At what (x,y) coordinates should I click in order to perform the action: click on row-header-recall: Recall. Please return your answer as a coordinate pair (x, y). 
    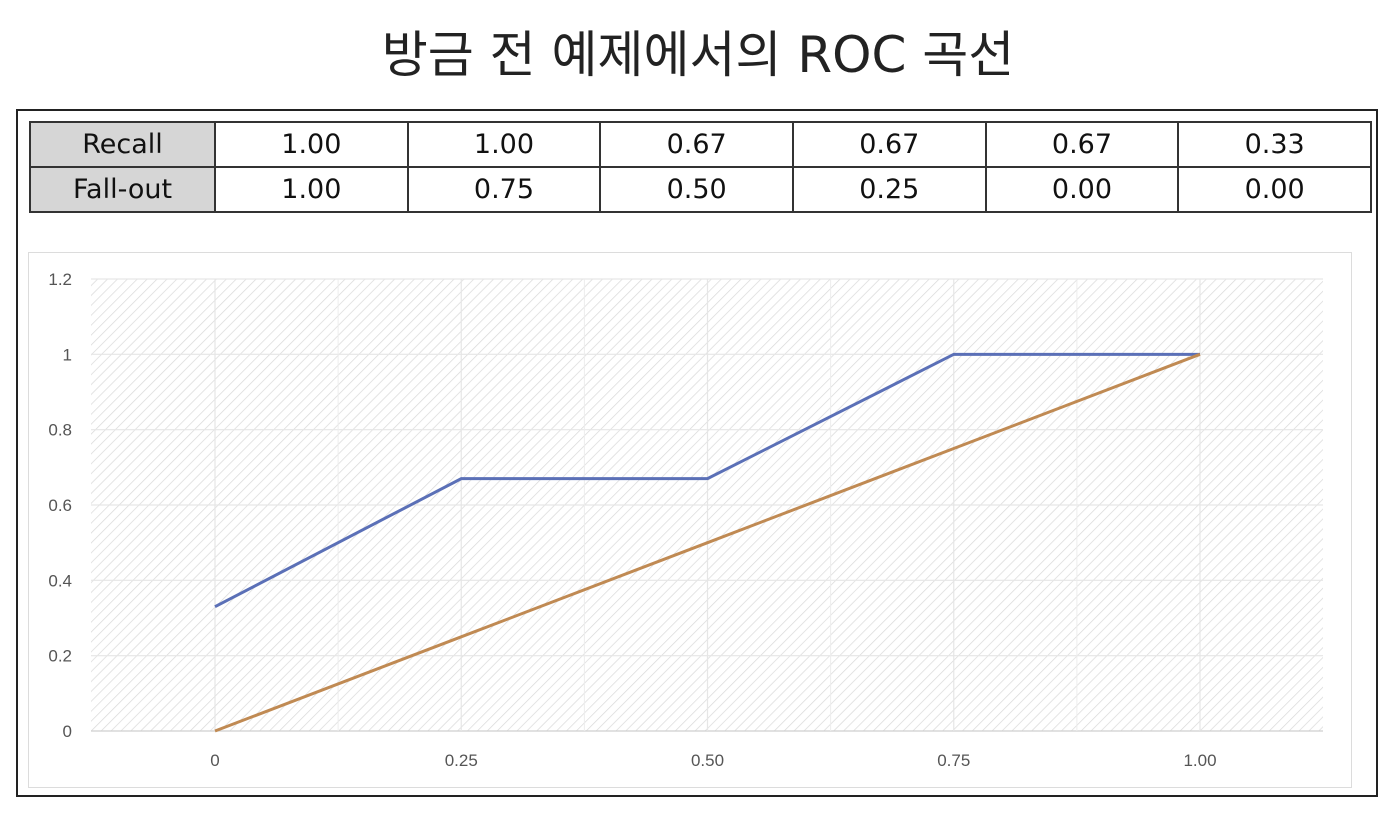
    Looking at the image, I should click on (122, 144).